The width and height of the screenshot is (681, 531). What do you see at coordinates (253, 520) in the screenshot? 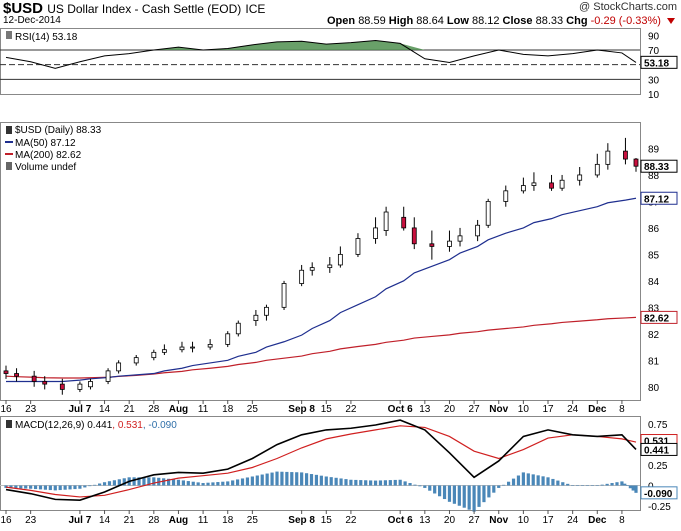
I see `macd-date-label: 25` at bounding box center [253, 520].